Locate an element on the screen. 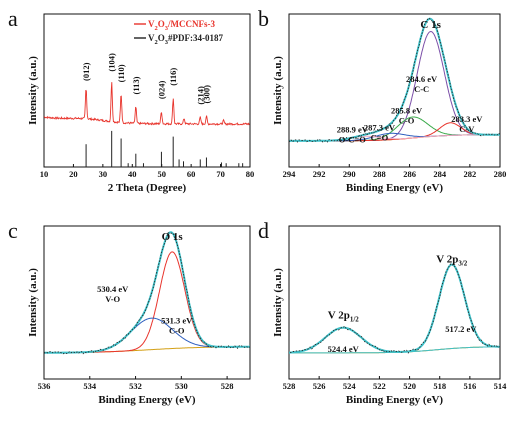  x-tick-label: 284 is located at coordinates (440, 174).